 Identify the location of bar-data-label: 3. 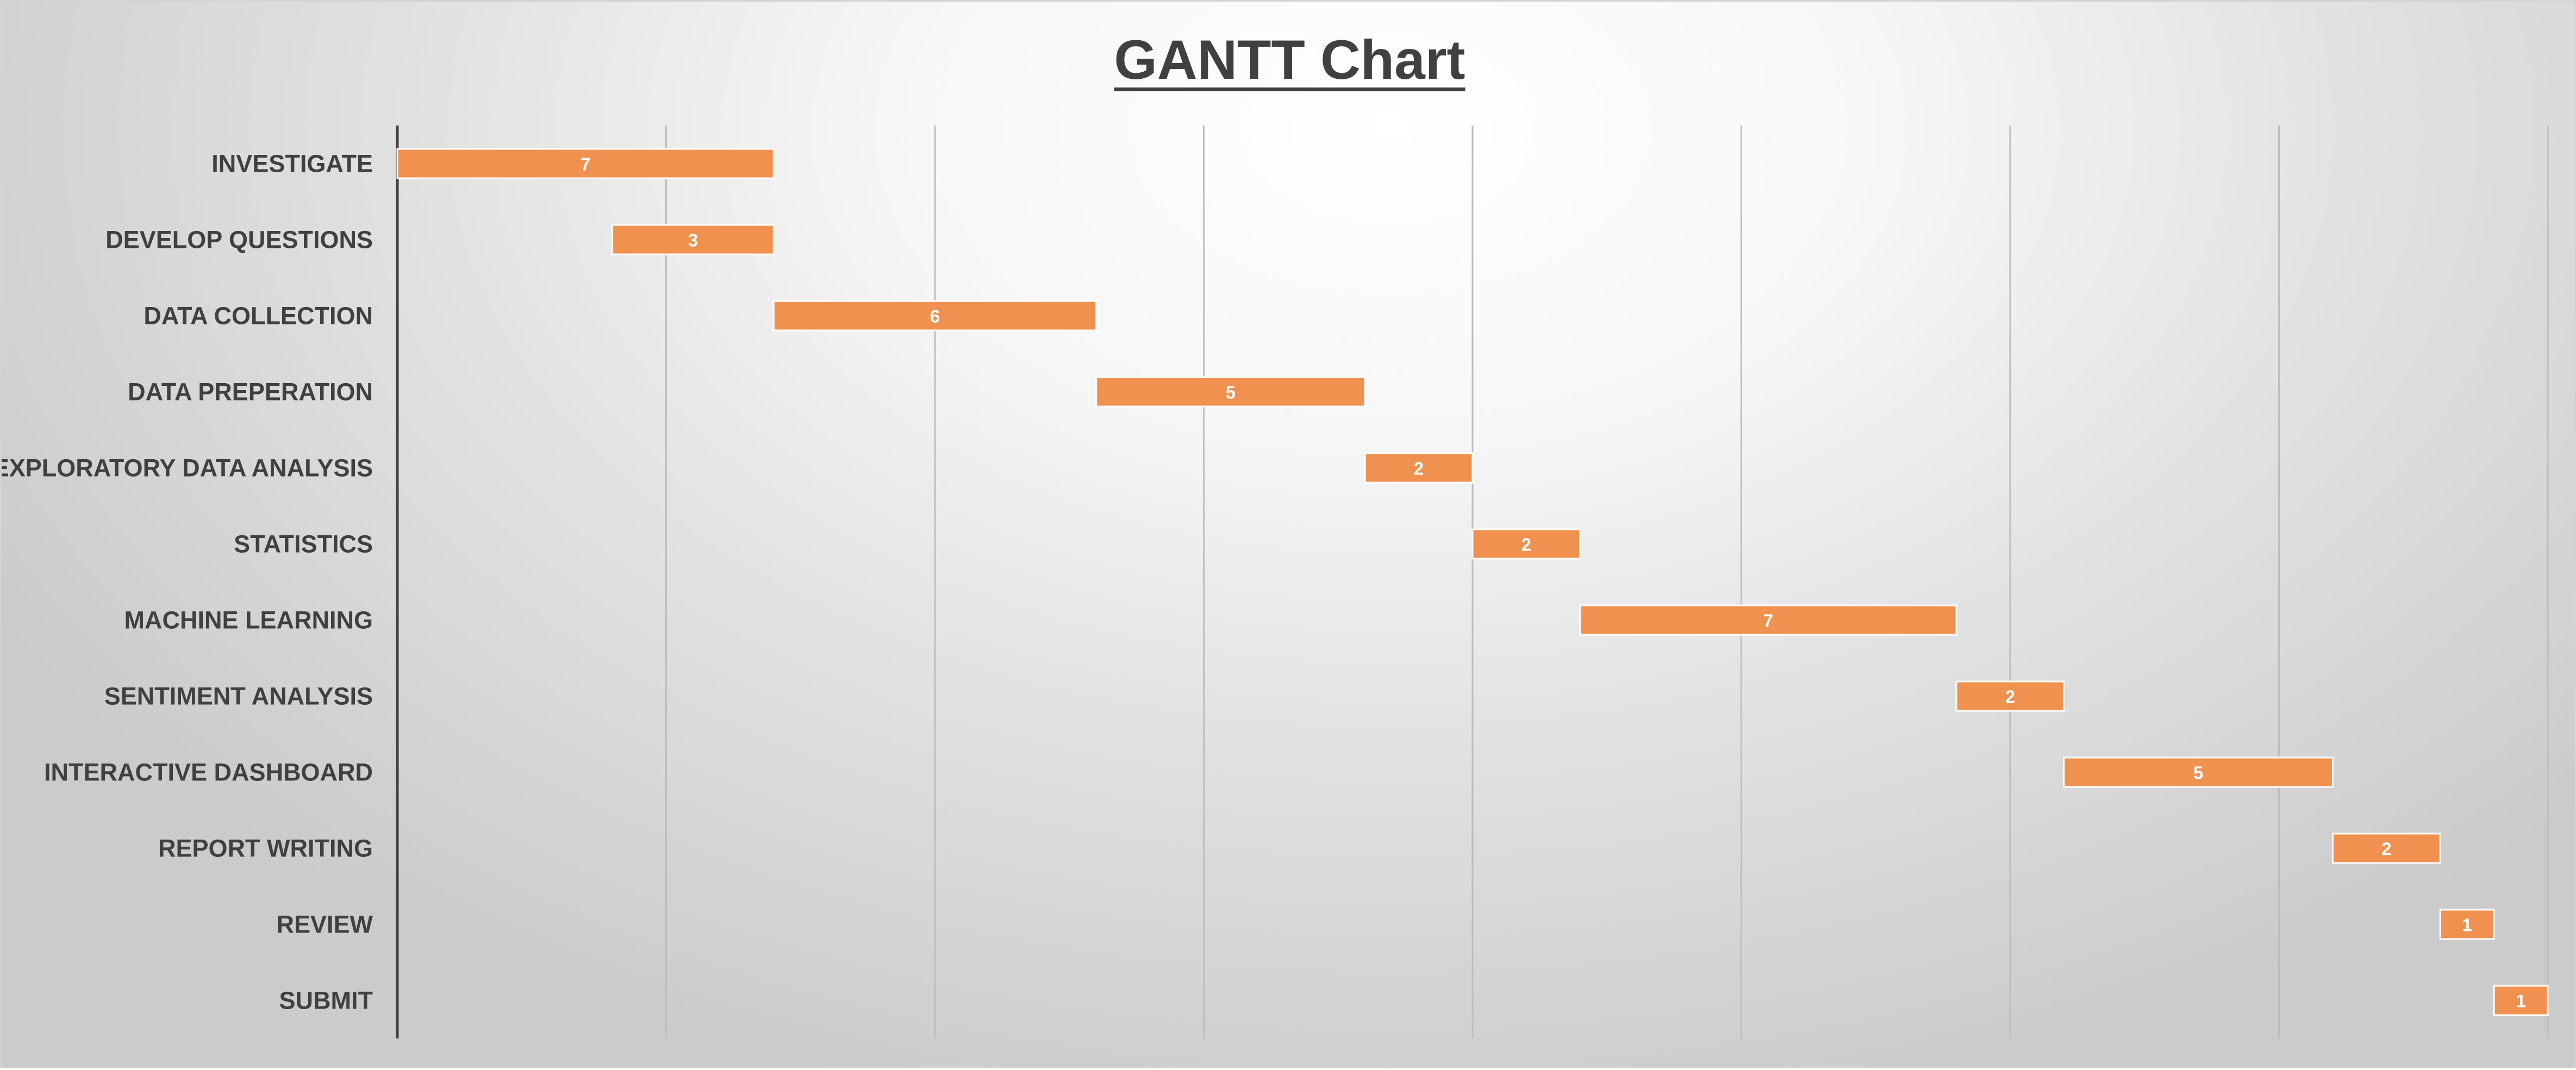
(693, 241).